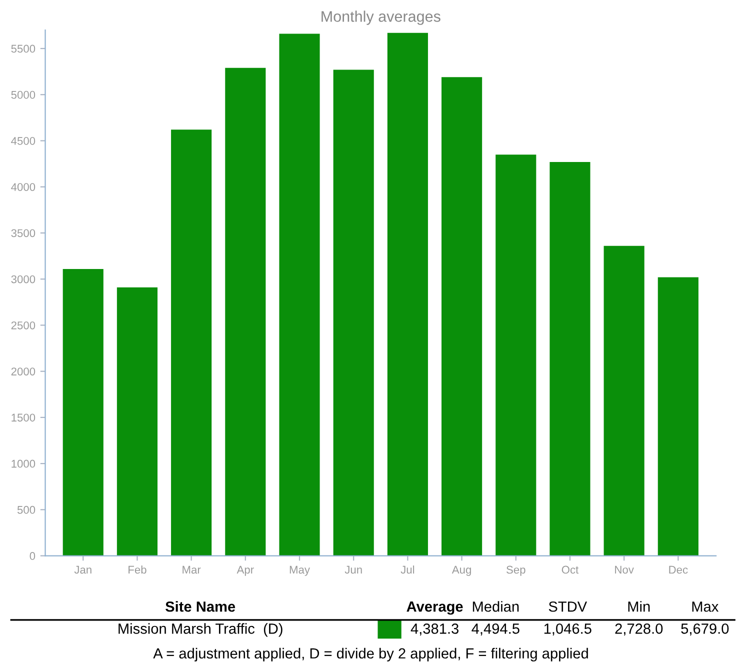 The width and height of the screenshot is (742, 668). Describe the element at coordinates (568, 606) in the screenshot. I see `text: STDV` at that location.